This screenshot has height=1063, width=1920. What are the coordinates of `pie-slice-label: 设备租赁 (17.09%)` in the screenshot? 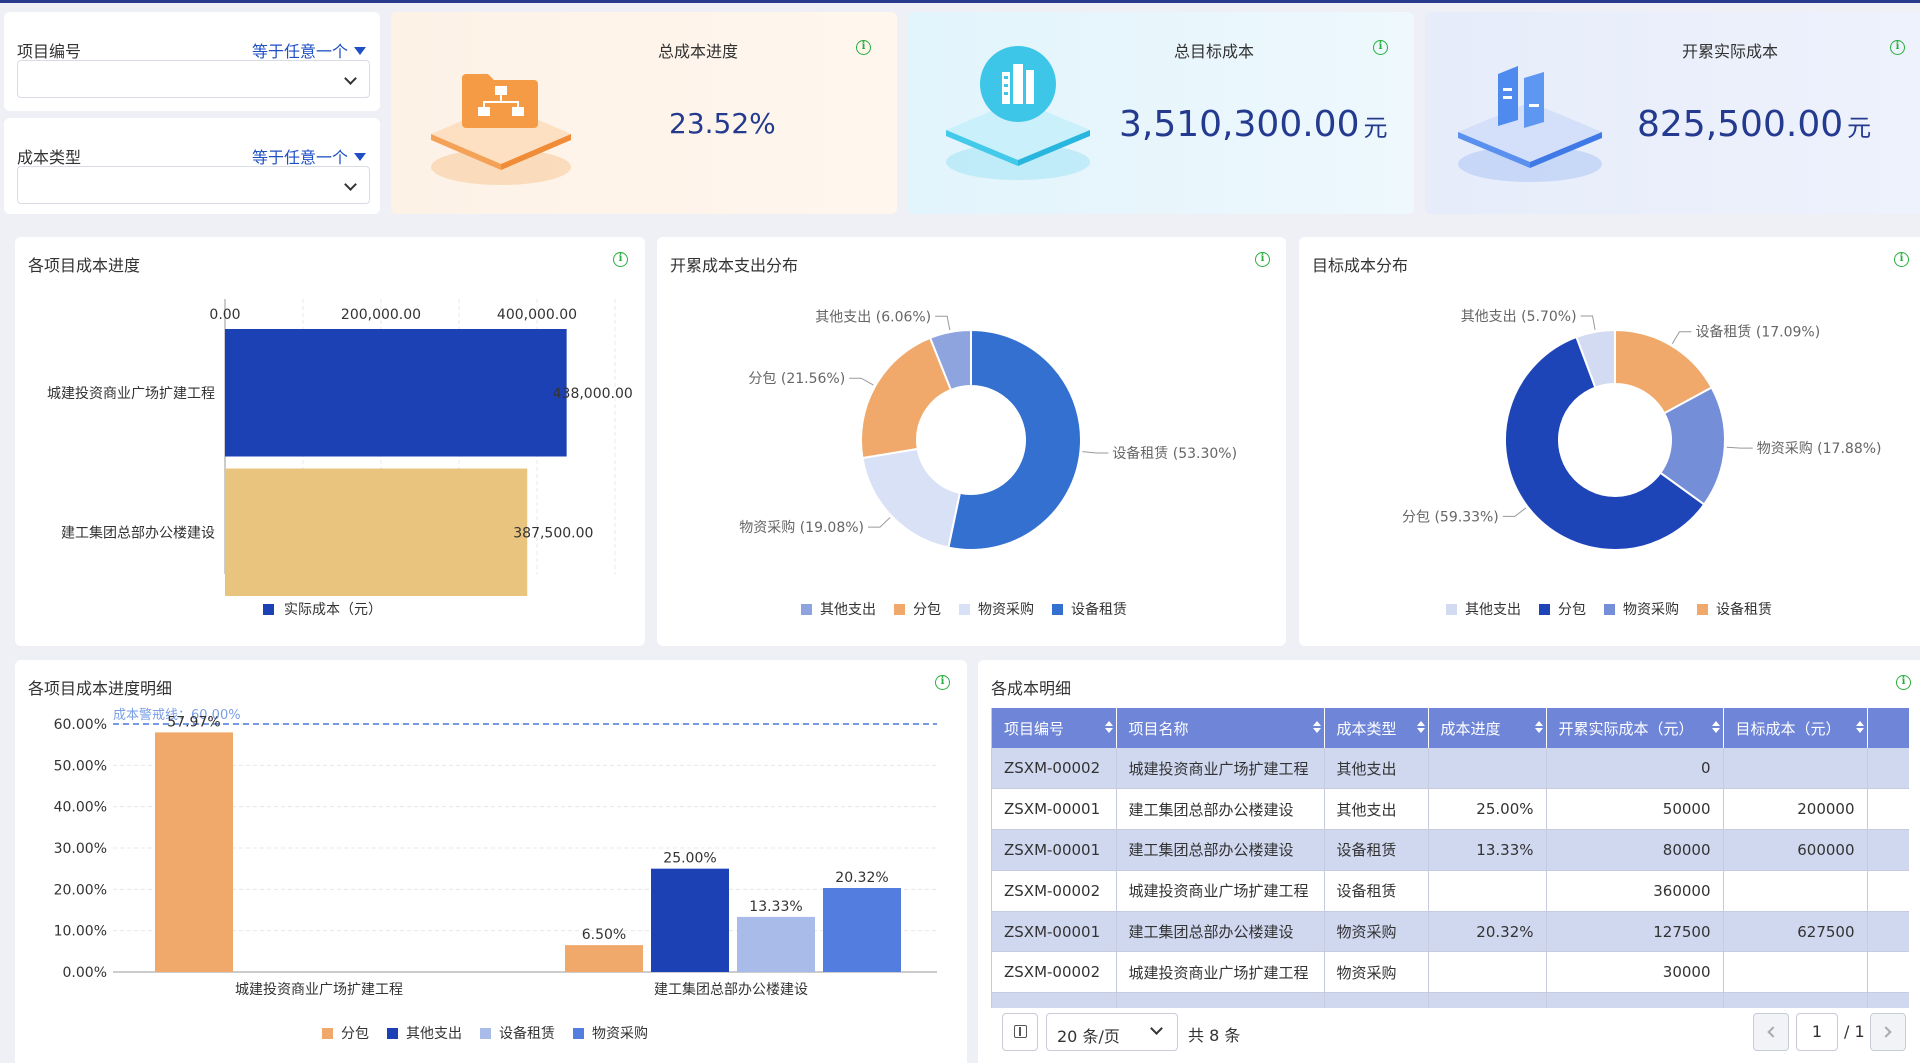 It's located at (1757, 332).